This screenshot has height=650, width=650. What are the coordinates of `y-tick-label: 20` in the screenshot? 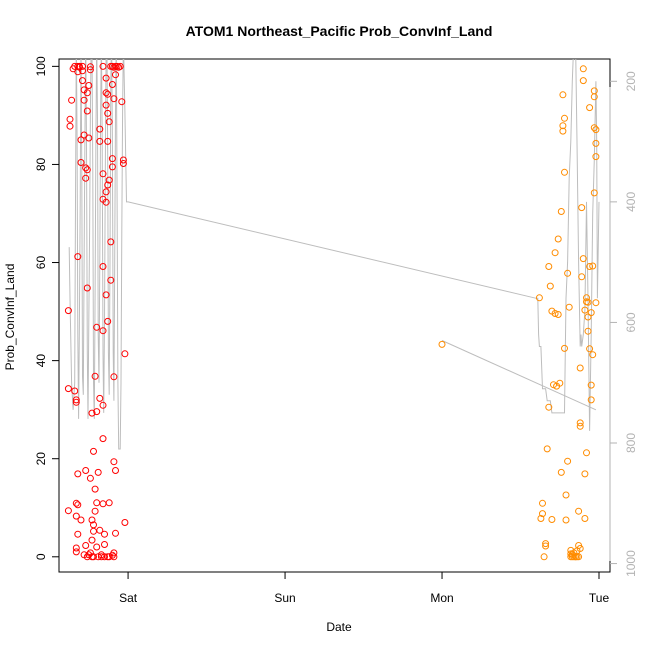 It's located at (41, 459).